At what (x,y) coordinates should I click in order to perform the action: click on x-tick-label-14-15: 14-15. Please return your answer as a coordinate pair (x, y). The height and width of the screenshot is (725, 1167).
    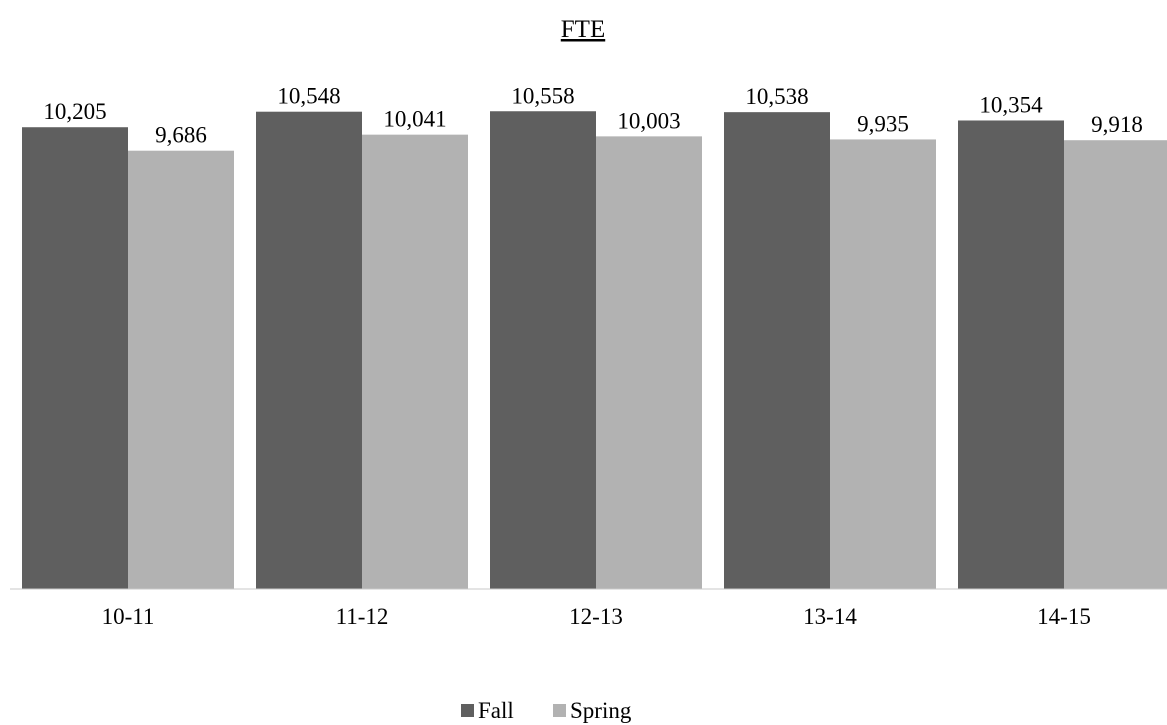
    Looking at the image, I should click on (1064, 616).